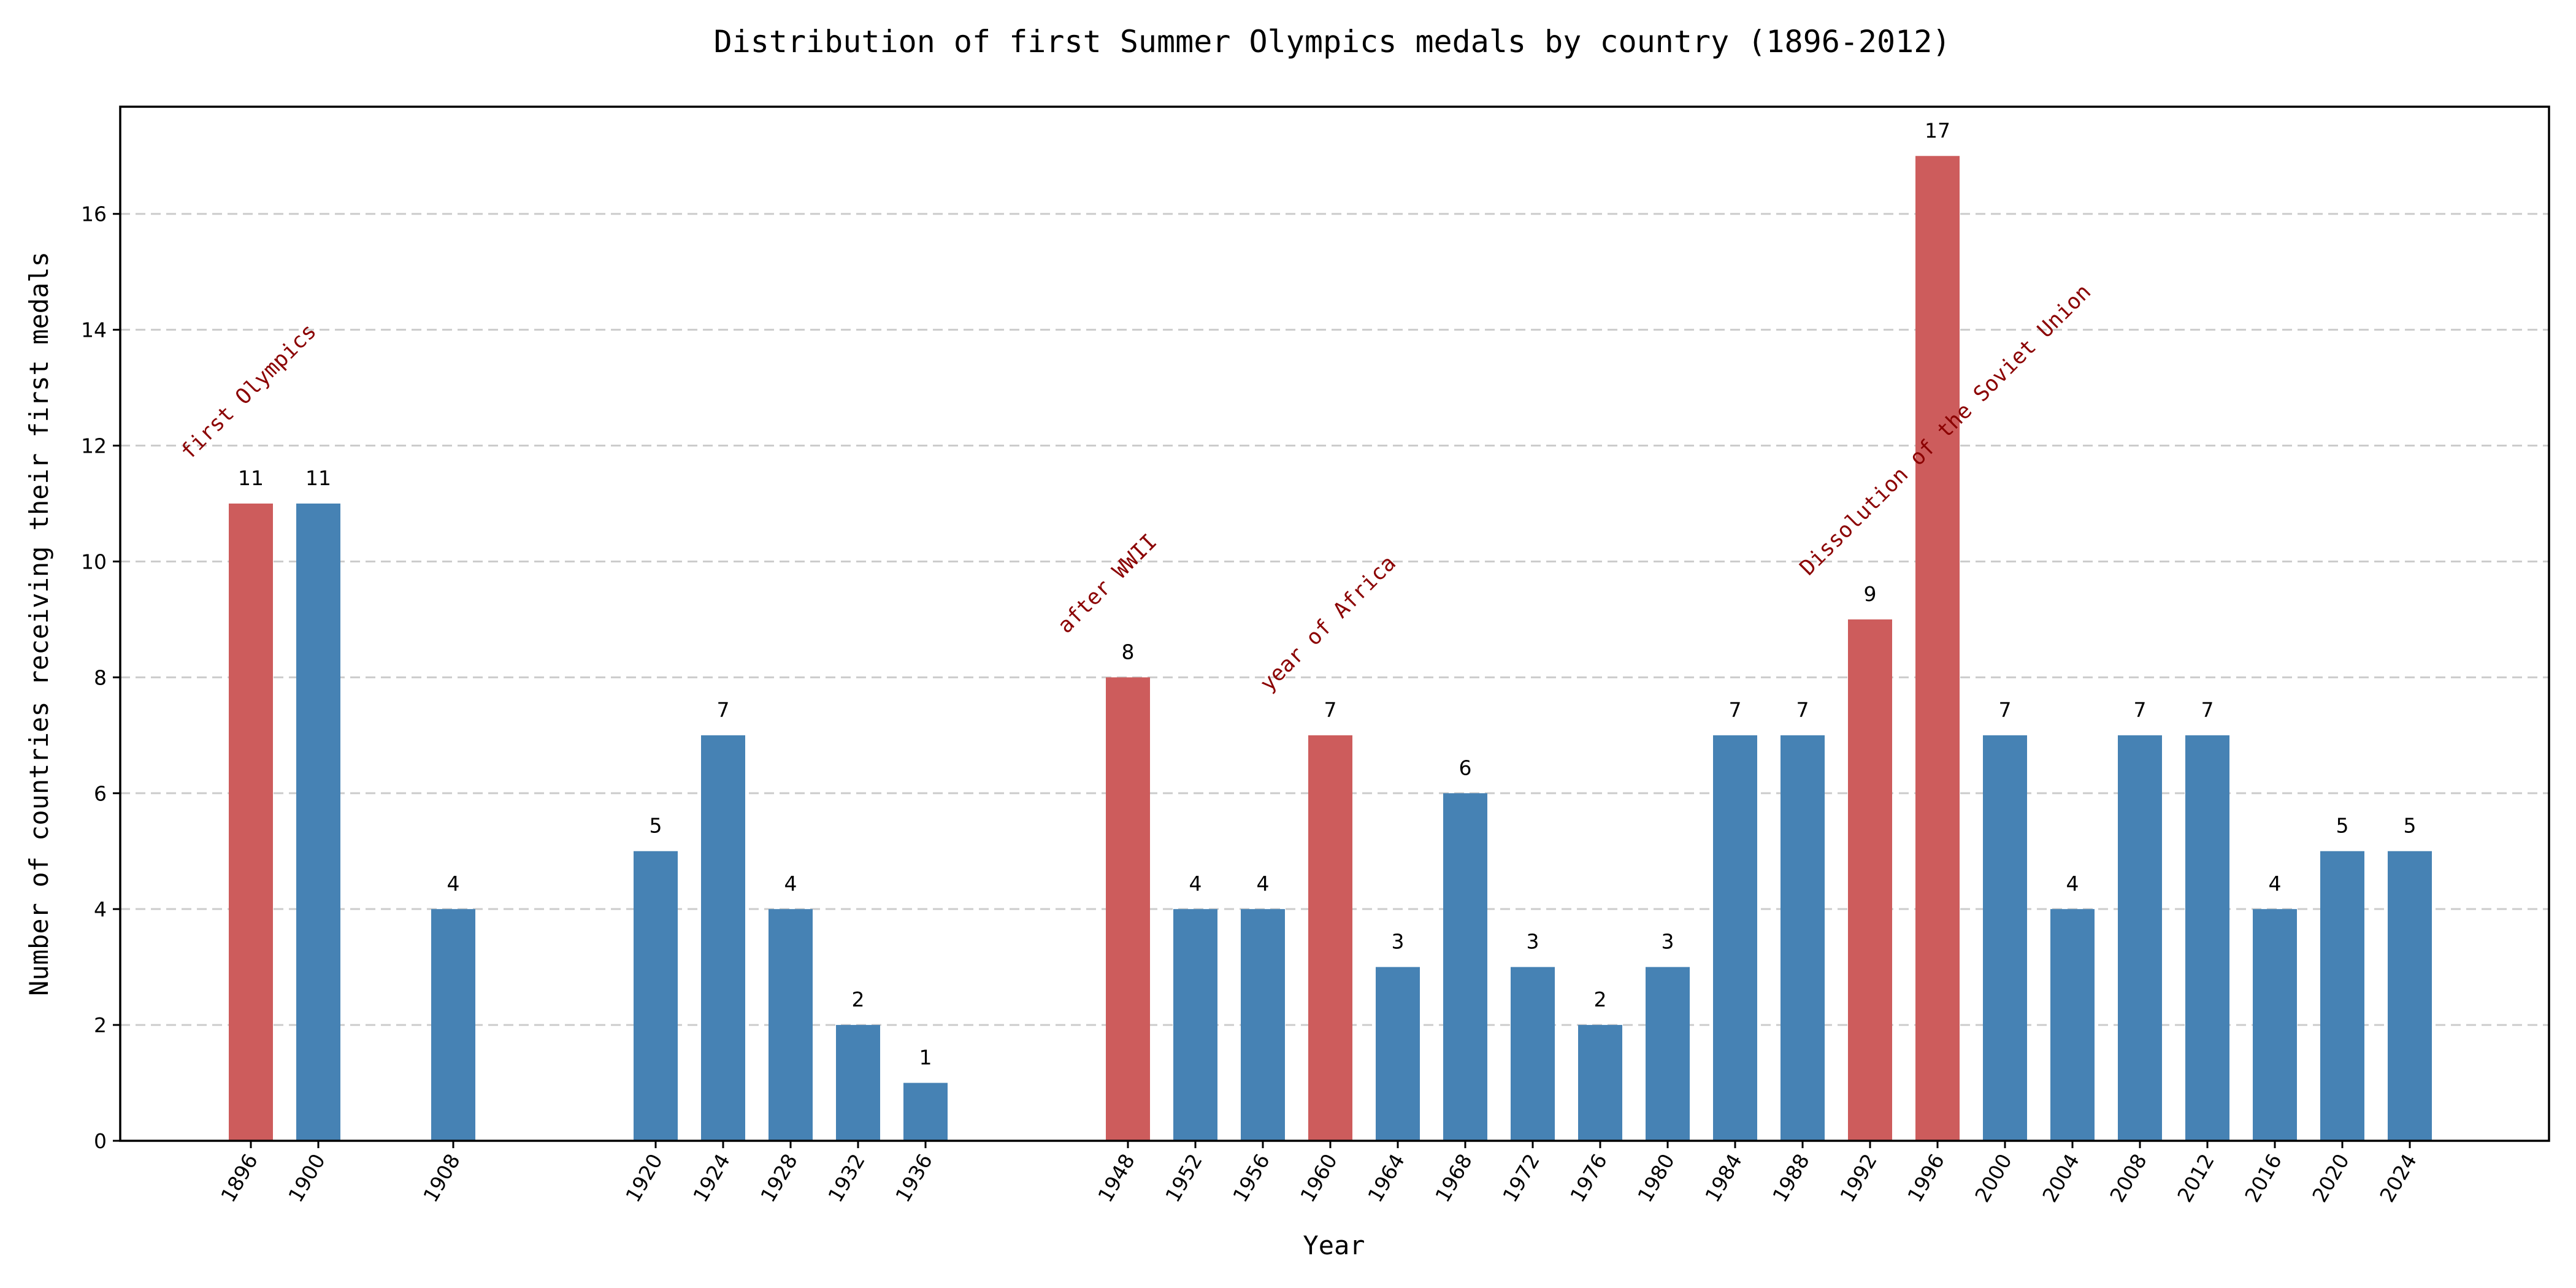  Describe the element at coordinates (2410, 826) in the screenshot. I see `value-label-2024: 5` at that location.